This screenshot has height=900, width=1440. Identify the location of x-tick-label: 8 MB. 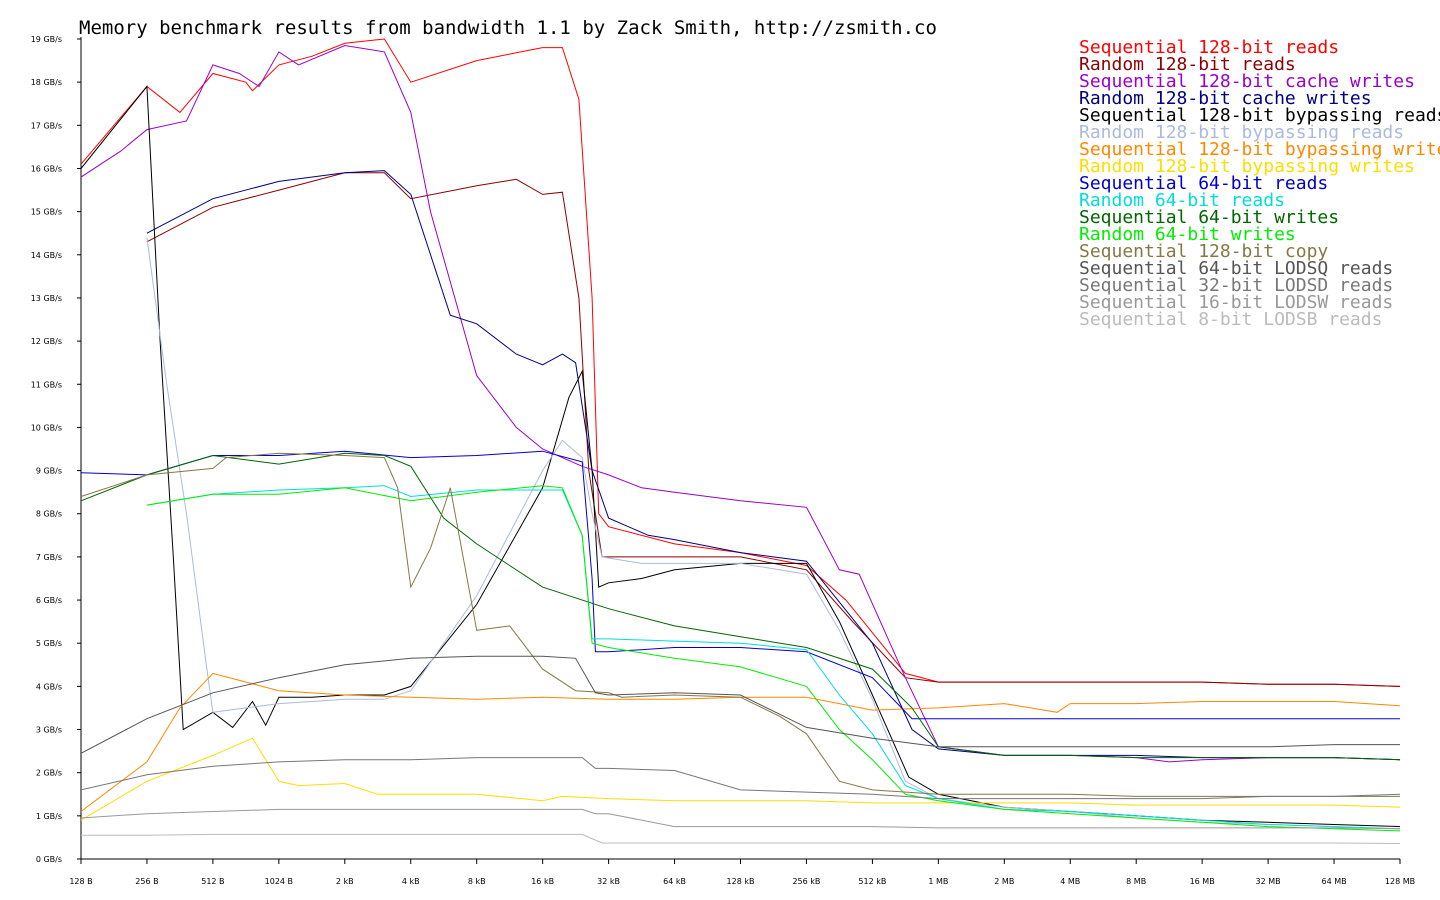
(1136, 881).